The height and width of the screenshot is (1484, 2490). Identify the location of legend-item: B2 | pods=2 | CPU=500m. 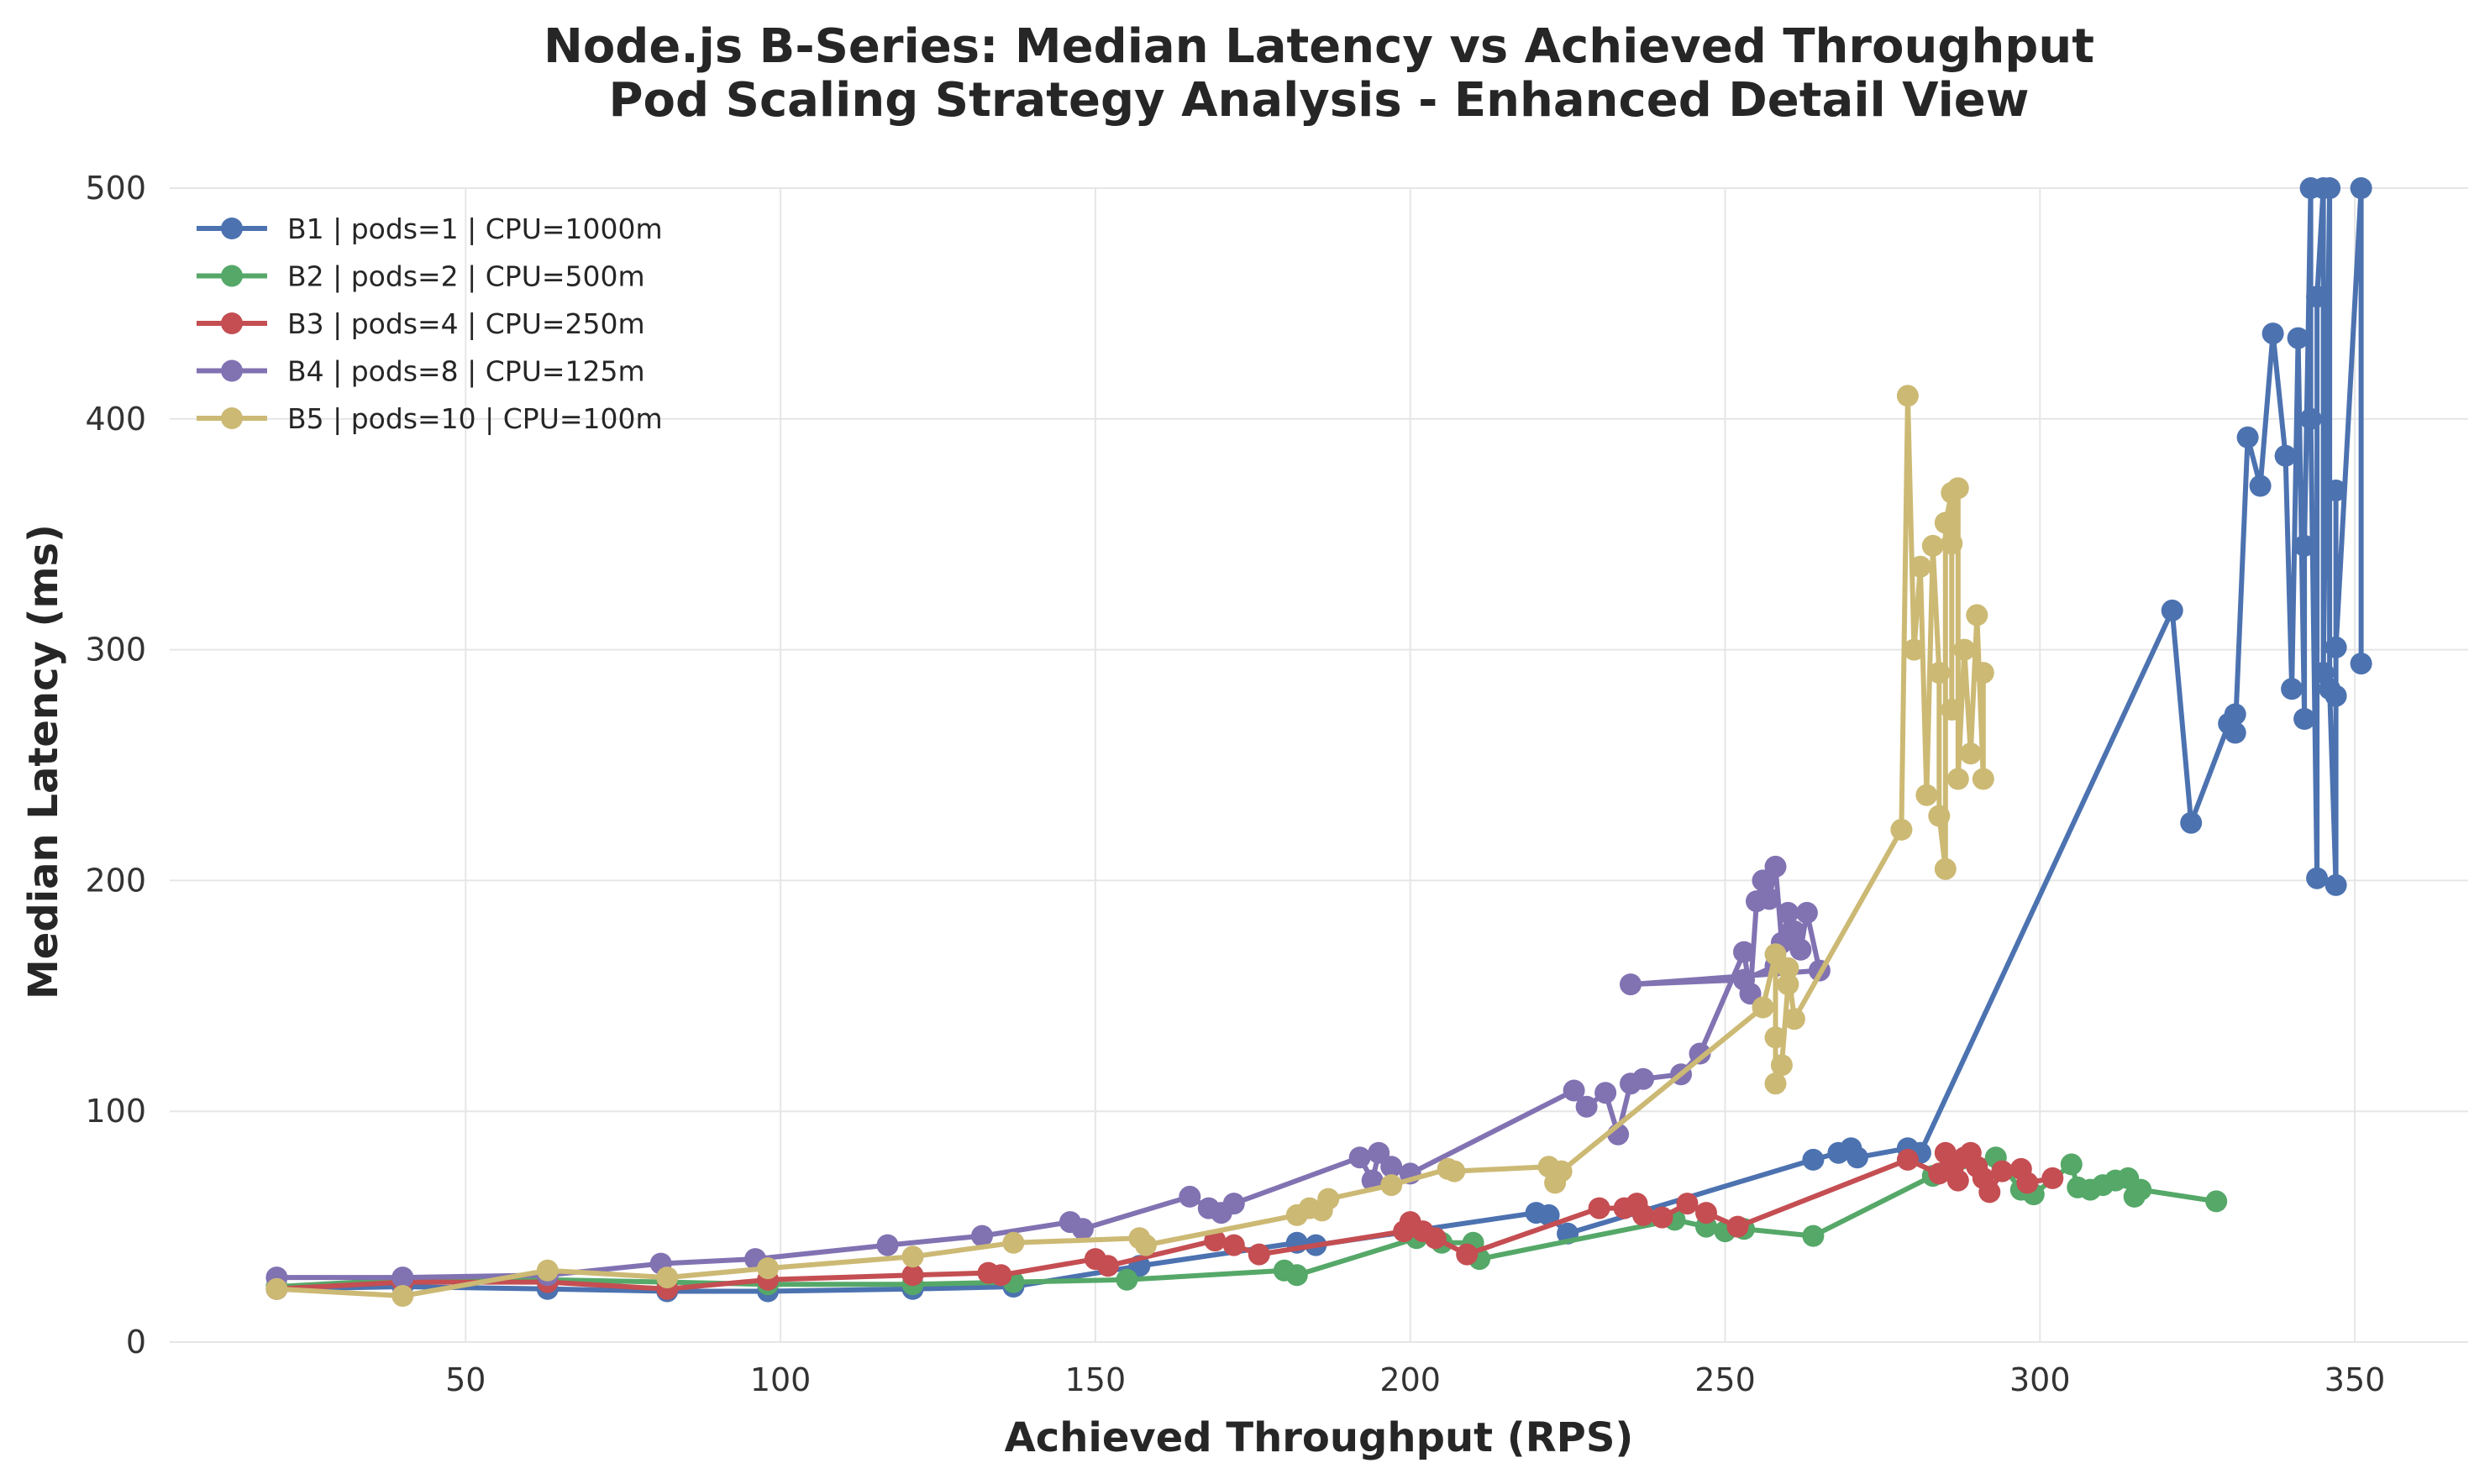
(421, 277).